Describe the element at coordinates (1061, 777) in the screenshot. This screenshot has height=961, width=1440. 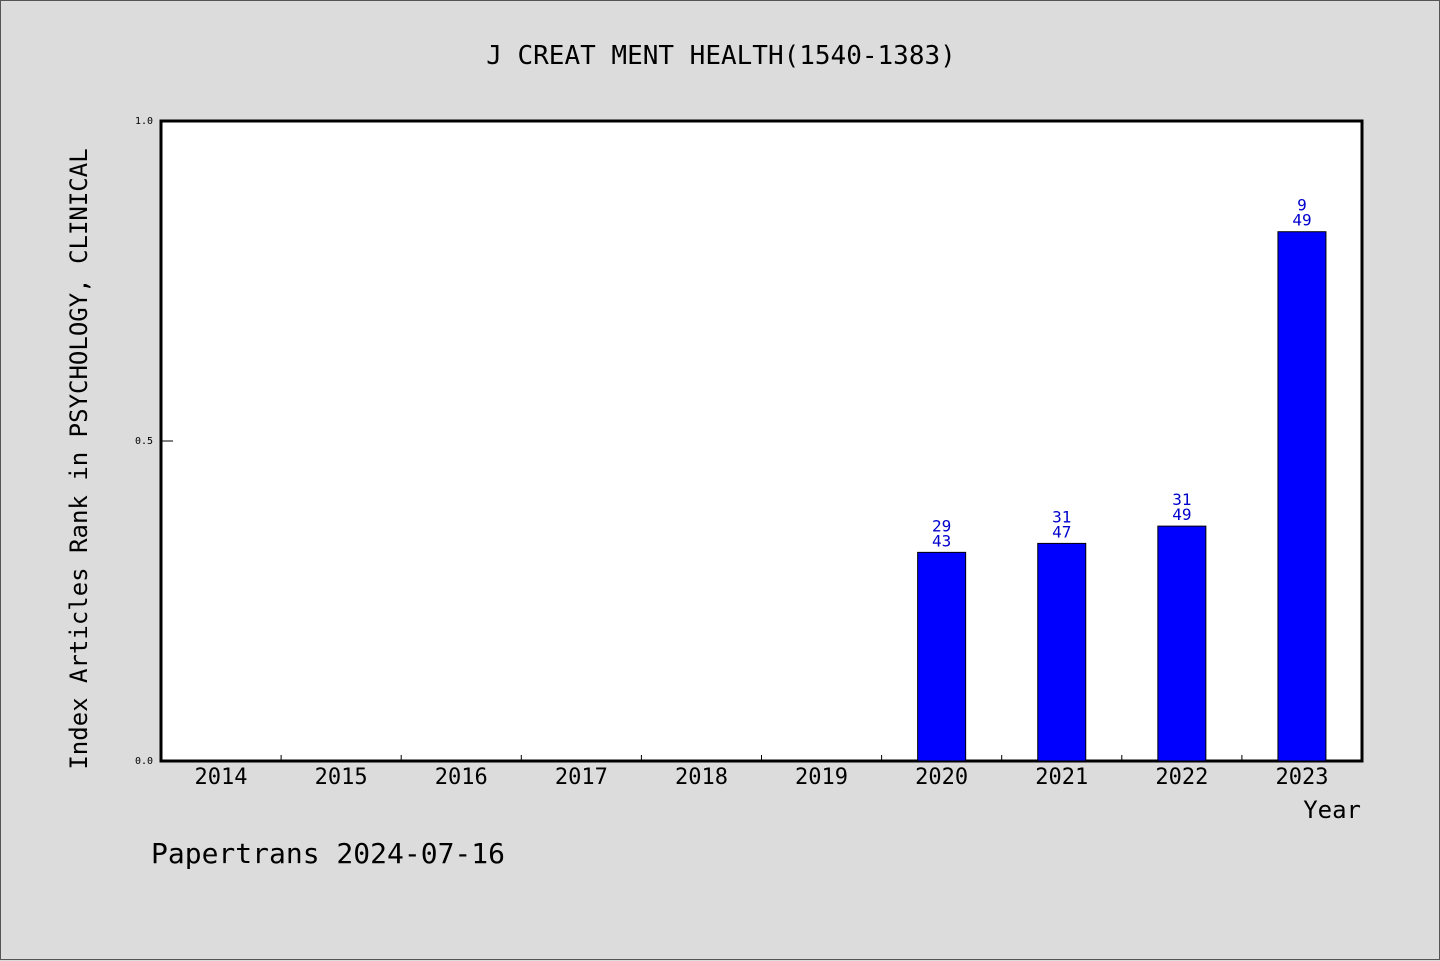
I see `x-tick-label: 2021` at that location.